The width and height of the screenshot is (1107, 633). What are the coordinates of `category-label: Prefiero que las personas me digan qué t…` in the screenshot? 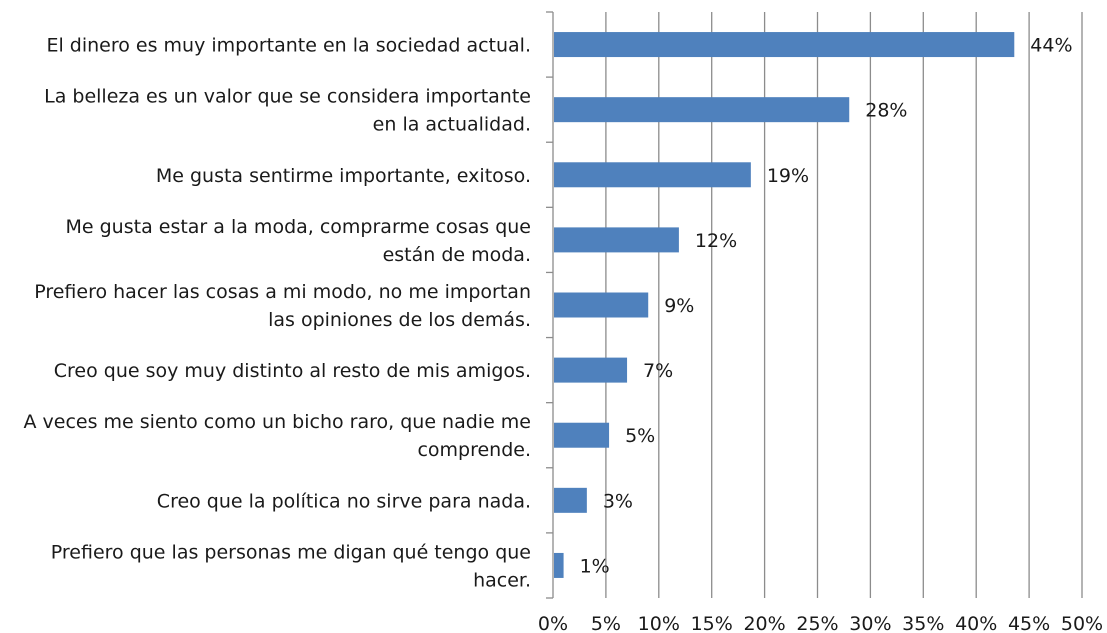 It's located at (291, 566).